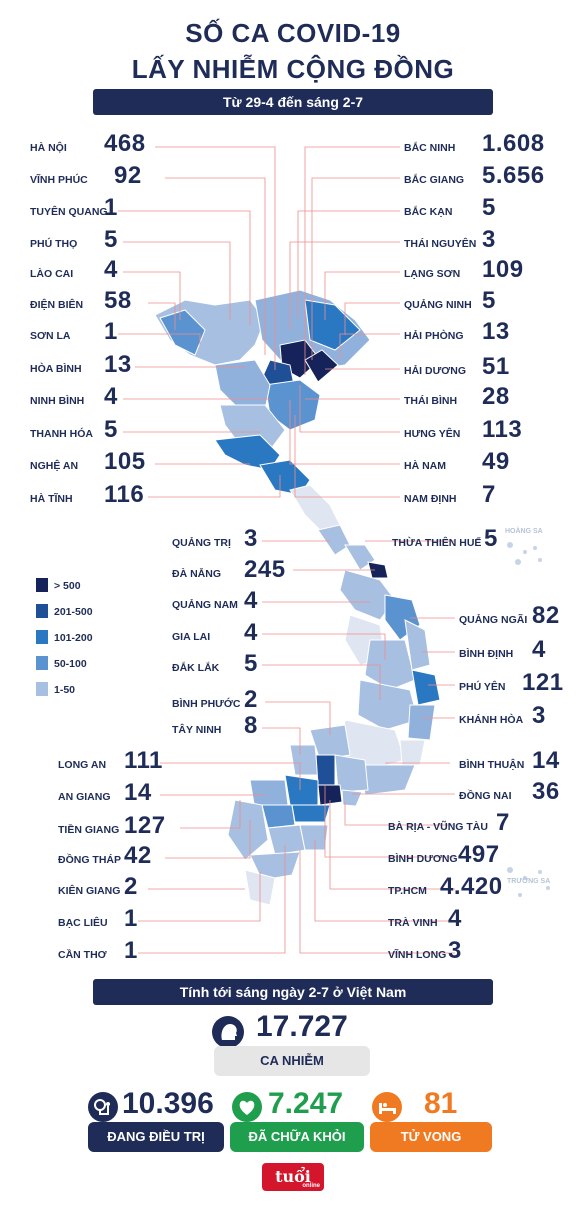 The image size is (586, 1219). I want to click on province-count: 51, so click(496, 366).